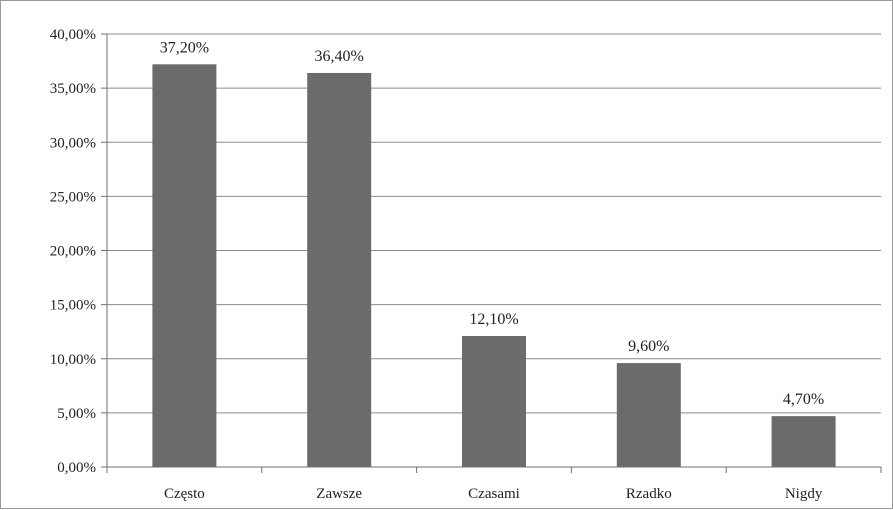  Describe the element at coordinates (76, 468) in the screenshot. I see `y-tick-label: 0,00%` at that location.